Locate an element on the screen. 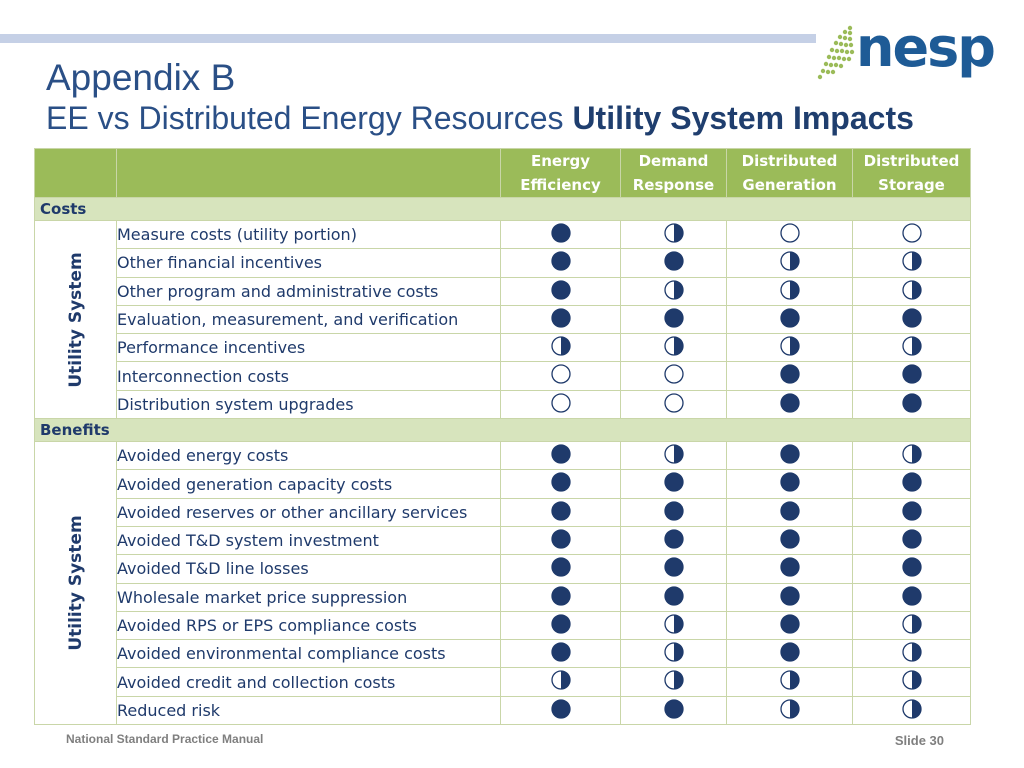  table-row: Avoided generation capacity costs is located at coordinates (503, 484).